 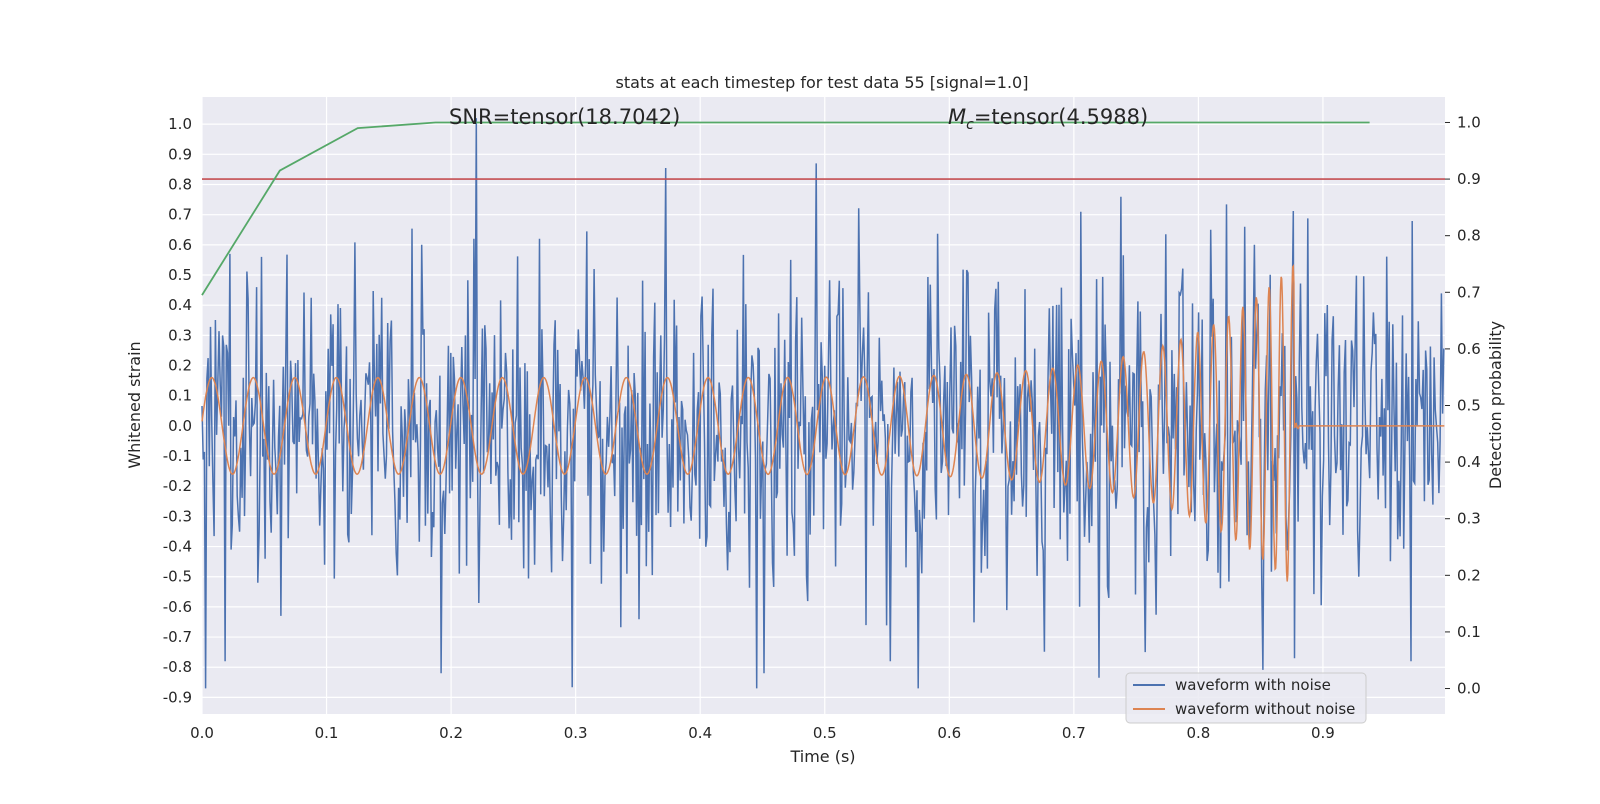 What do you see at coordinates (180, 396) in the screenshot?
I see `y-tick-label: 0.1` at bounding box center [180, 396].